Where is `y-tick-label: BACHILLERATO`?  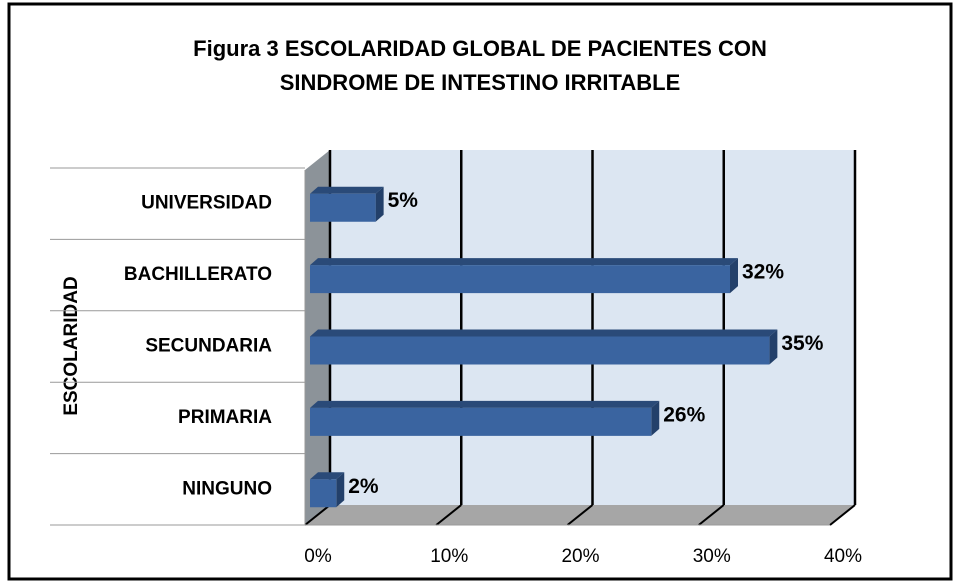
y-tick-label: BACHILLERATO is located at coordinates (198, 274).